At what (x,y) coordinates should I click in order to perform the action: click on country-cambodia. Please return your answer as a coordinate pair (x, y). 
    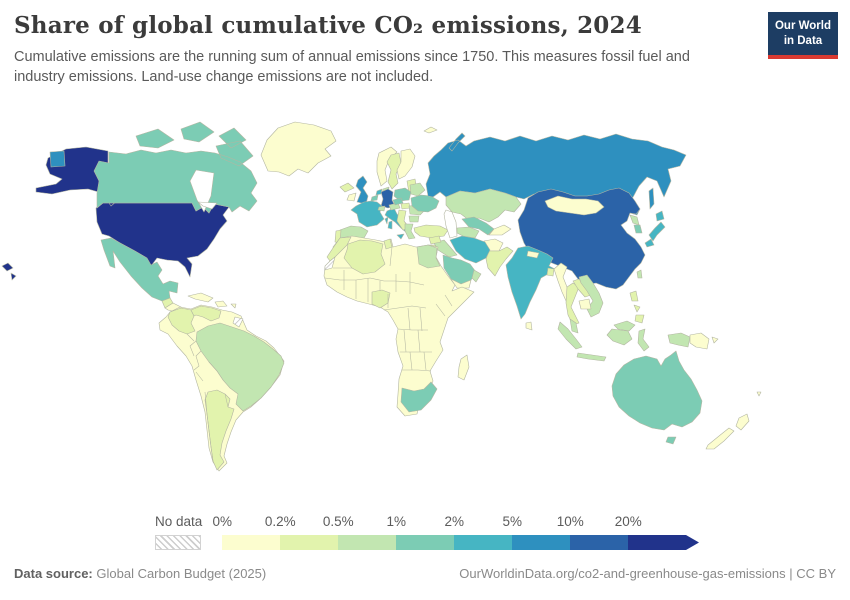
    Looking at the image, I should click on (585, 304).